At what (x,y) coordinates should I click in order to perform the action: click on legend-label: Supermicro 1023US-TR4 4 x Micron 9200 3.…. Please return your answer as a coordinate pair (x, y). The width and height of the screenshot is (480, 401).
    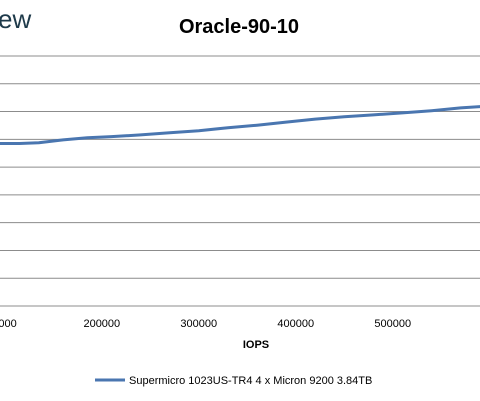
    Looking at the image, I should click on (250, 381).